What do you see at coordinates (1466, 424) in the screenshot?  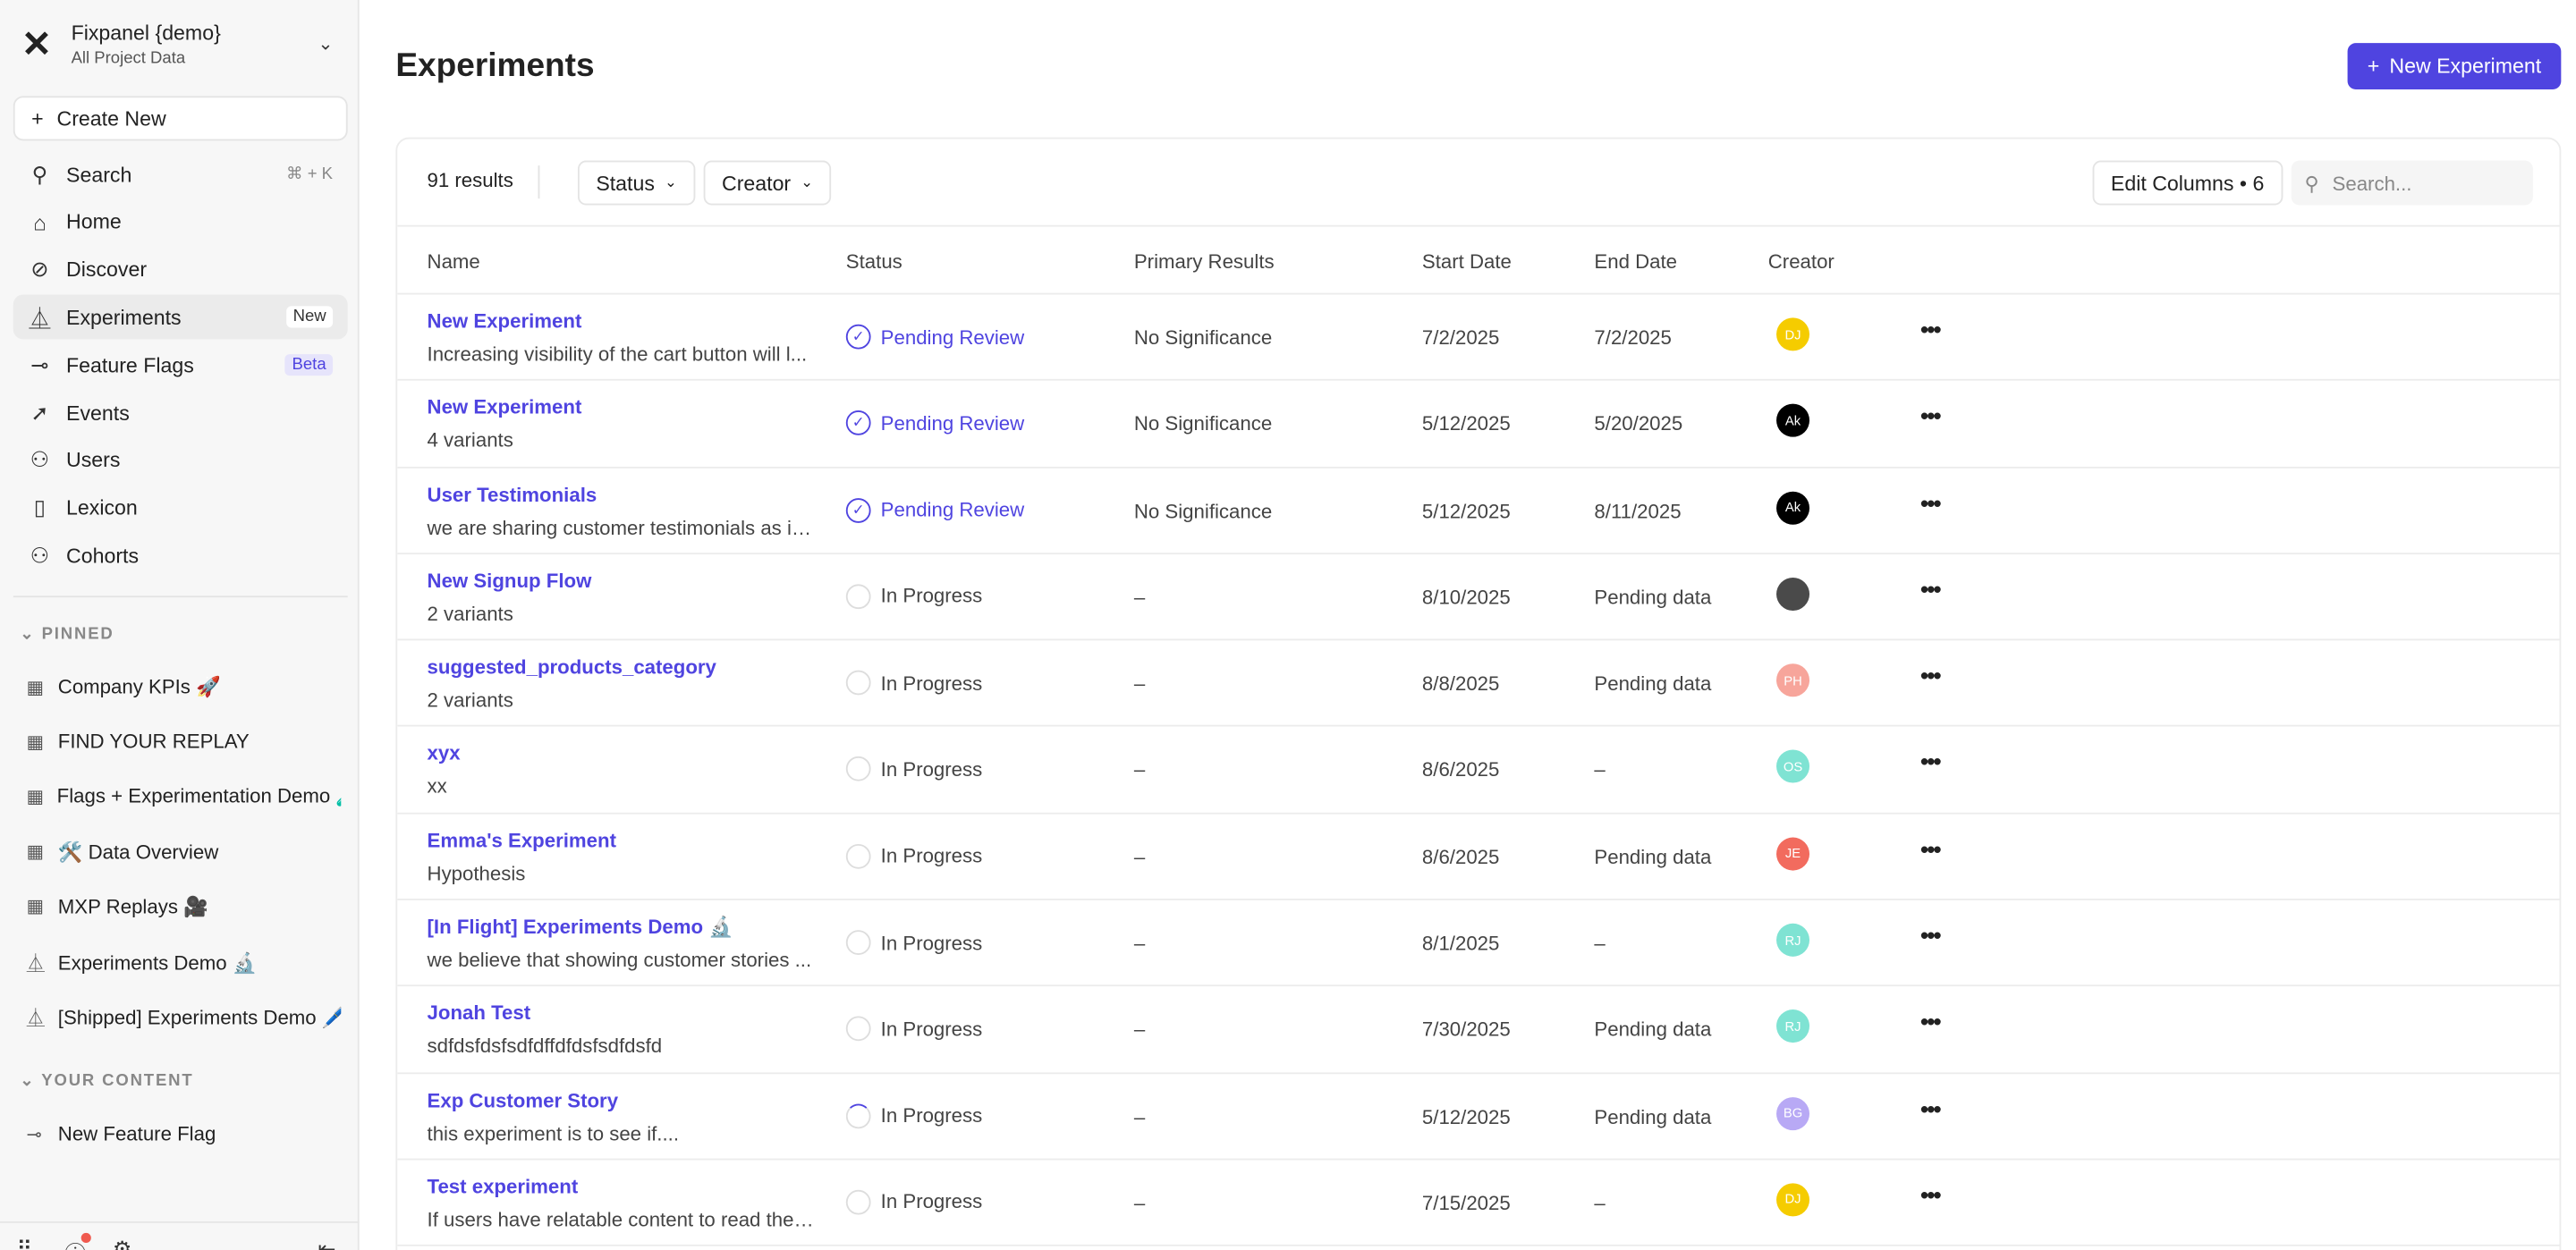 I see `start-date: 5/12/2025` at bounding box center [1466, 424].